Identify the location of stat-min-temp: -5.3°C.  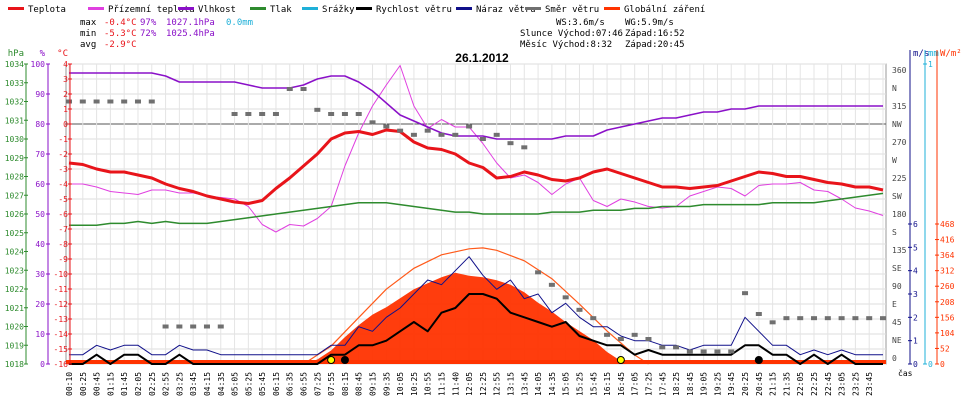
(120, 34).